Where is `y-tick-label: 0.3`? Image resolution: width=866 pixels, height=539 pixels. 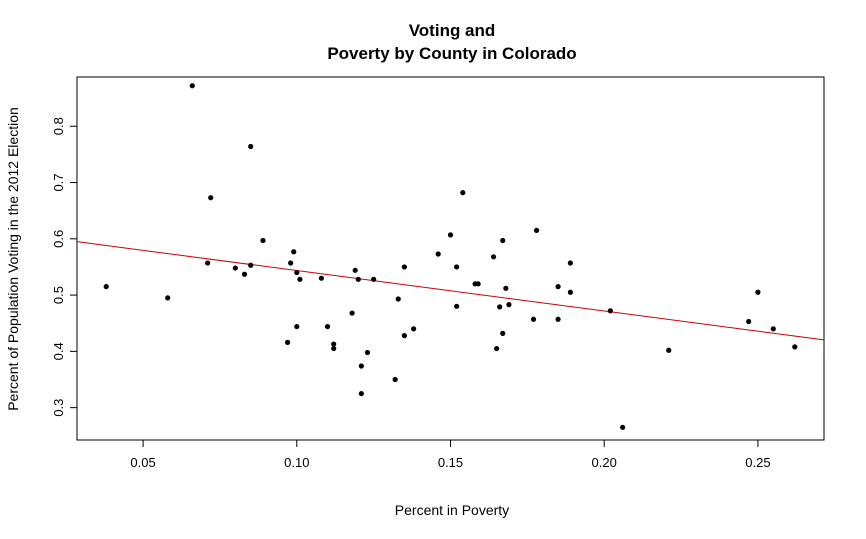 y-tick-label: 0.3 is located at coordinates (58, 408).